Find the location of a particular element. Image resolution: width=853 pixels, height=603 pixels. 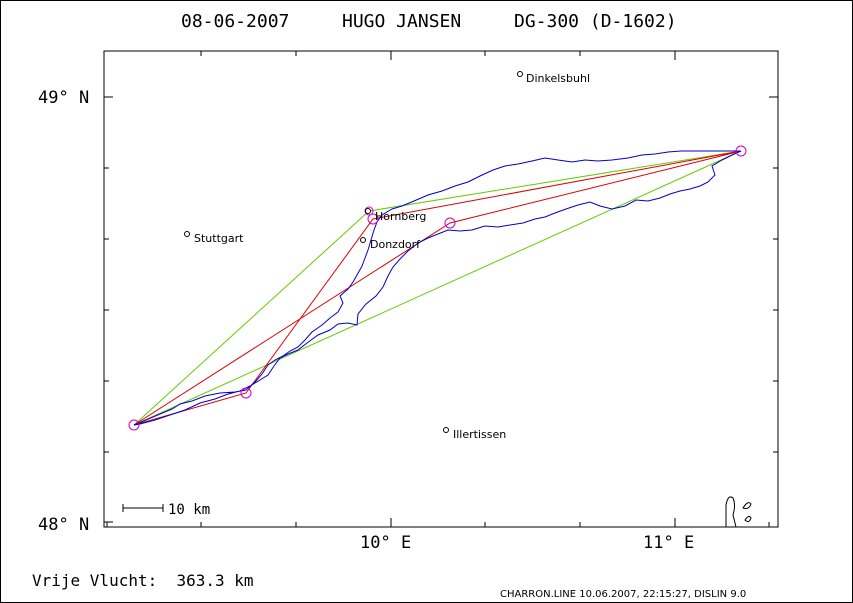

town-illertissen: Illertissen is located at coordinates (474, 434).